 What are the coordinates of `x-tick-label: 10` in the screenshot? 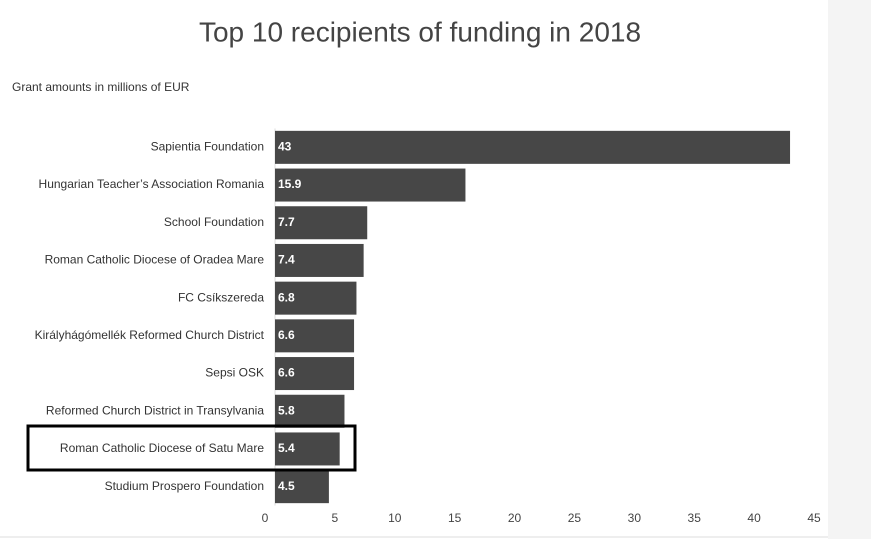 It's located at (395, 518).